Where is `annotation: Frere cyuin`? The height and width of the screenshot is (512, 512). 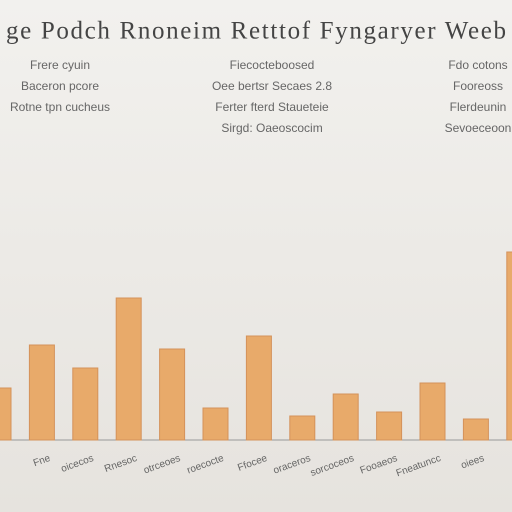 annotation: Frere cyuin is located at coordinates (60, 65).